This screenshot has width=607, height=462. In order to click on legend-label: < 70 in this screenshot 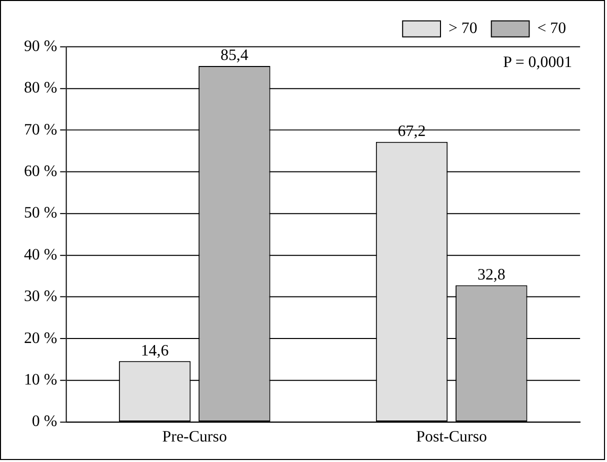, I will do `click(551, 29)`.